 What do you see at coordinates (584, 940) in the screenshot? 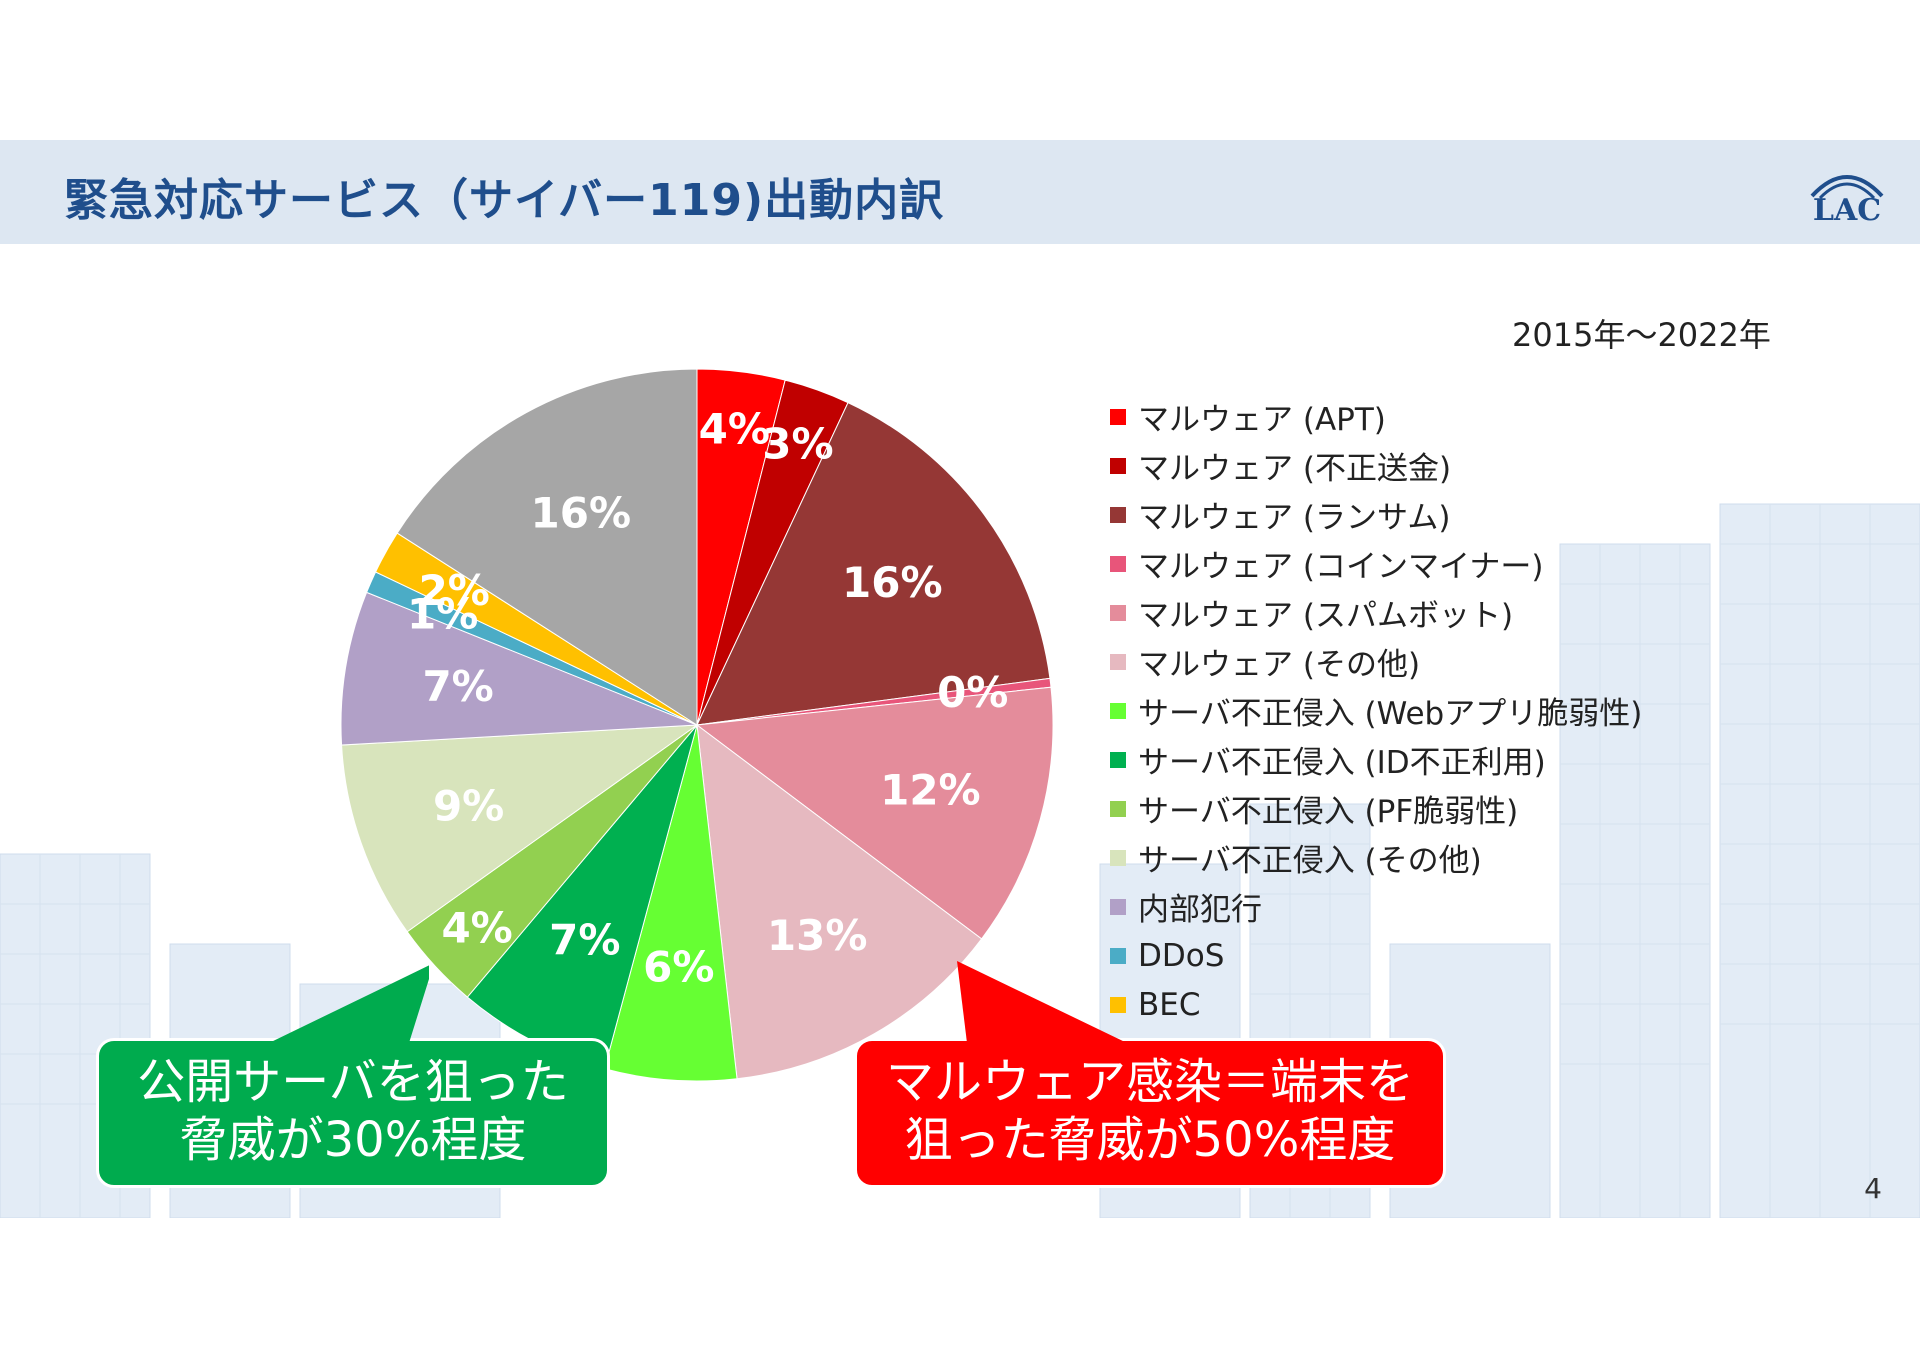
I see `pie-data-label-7: 7%` at bounding box center [584, 940].